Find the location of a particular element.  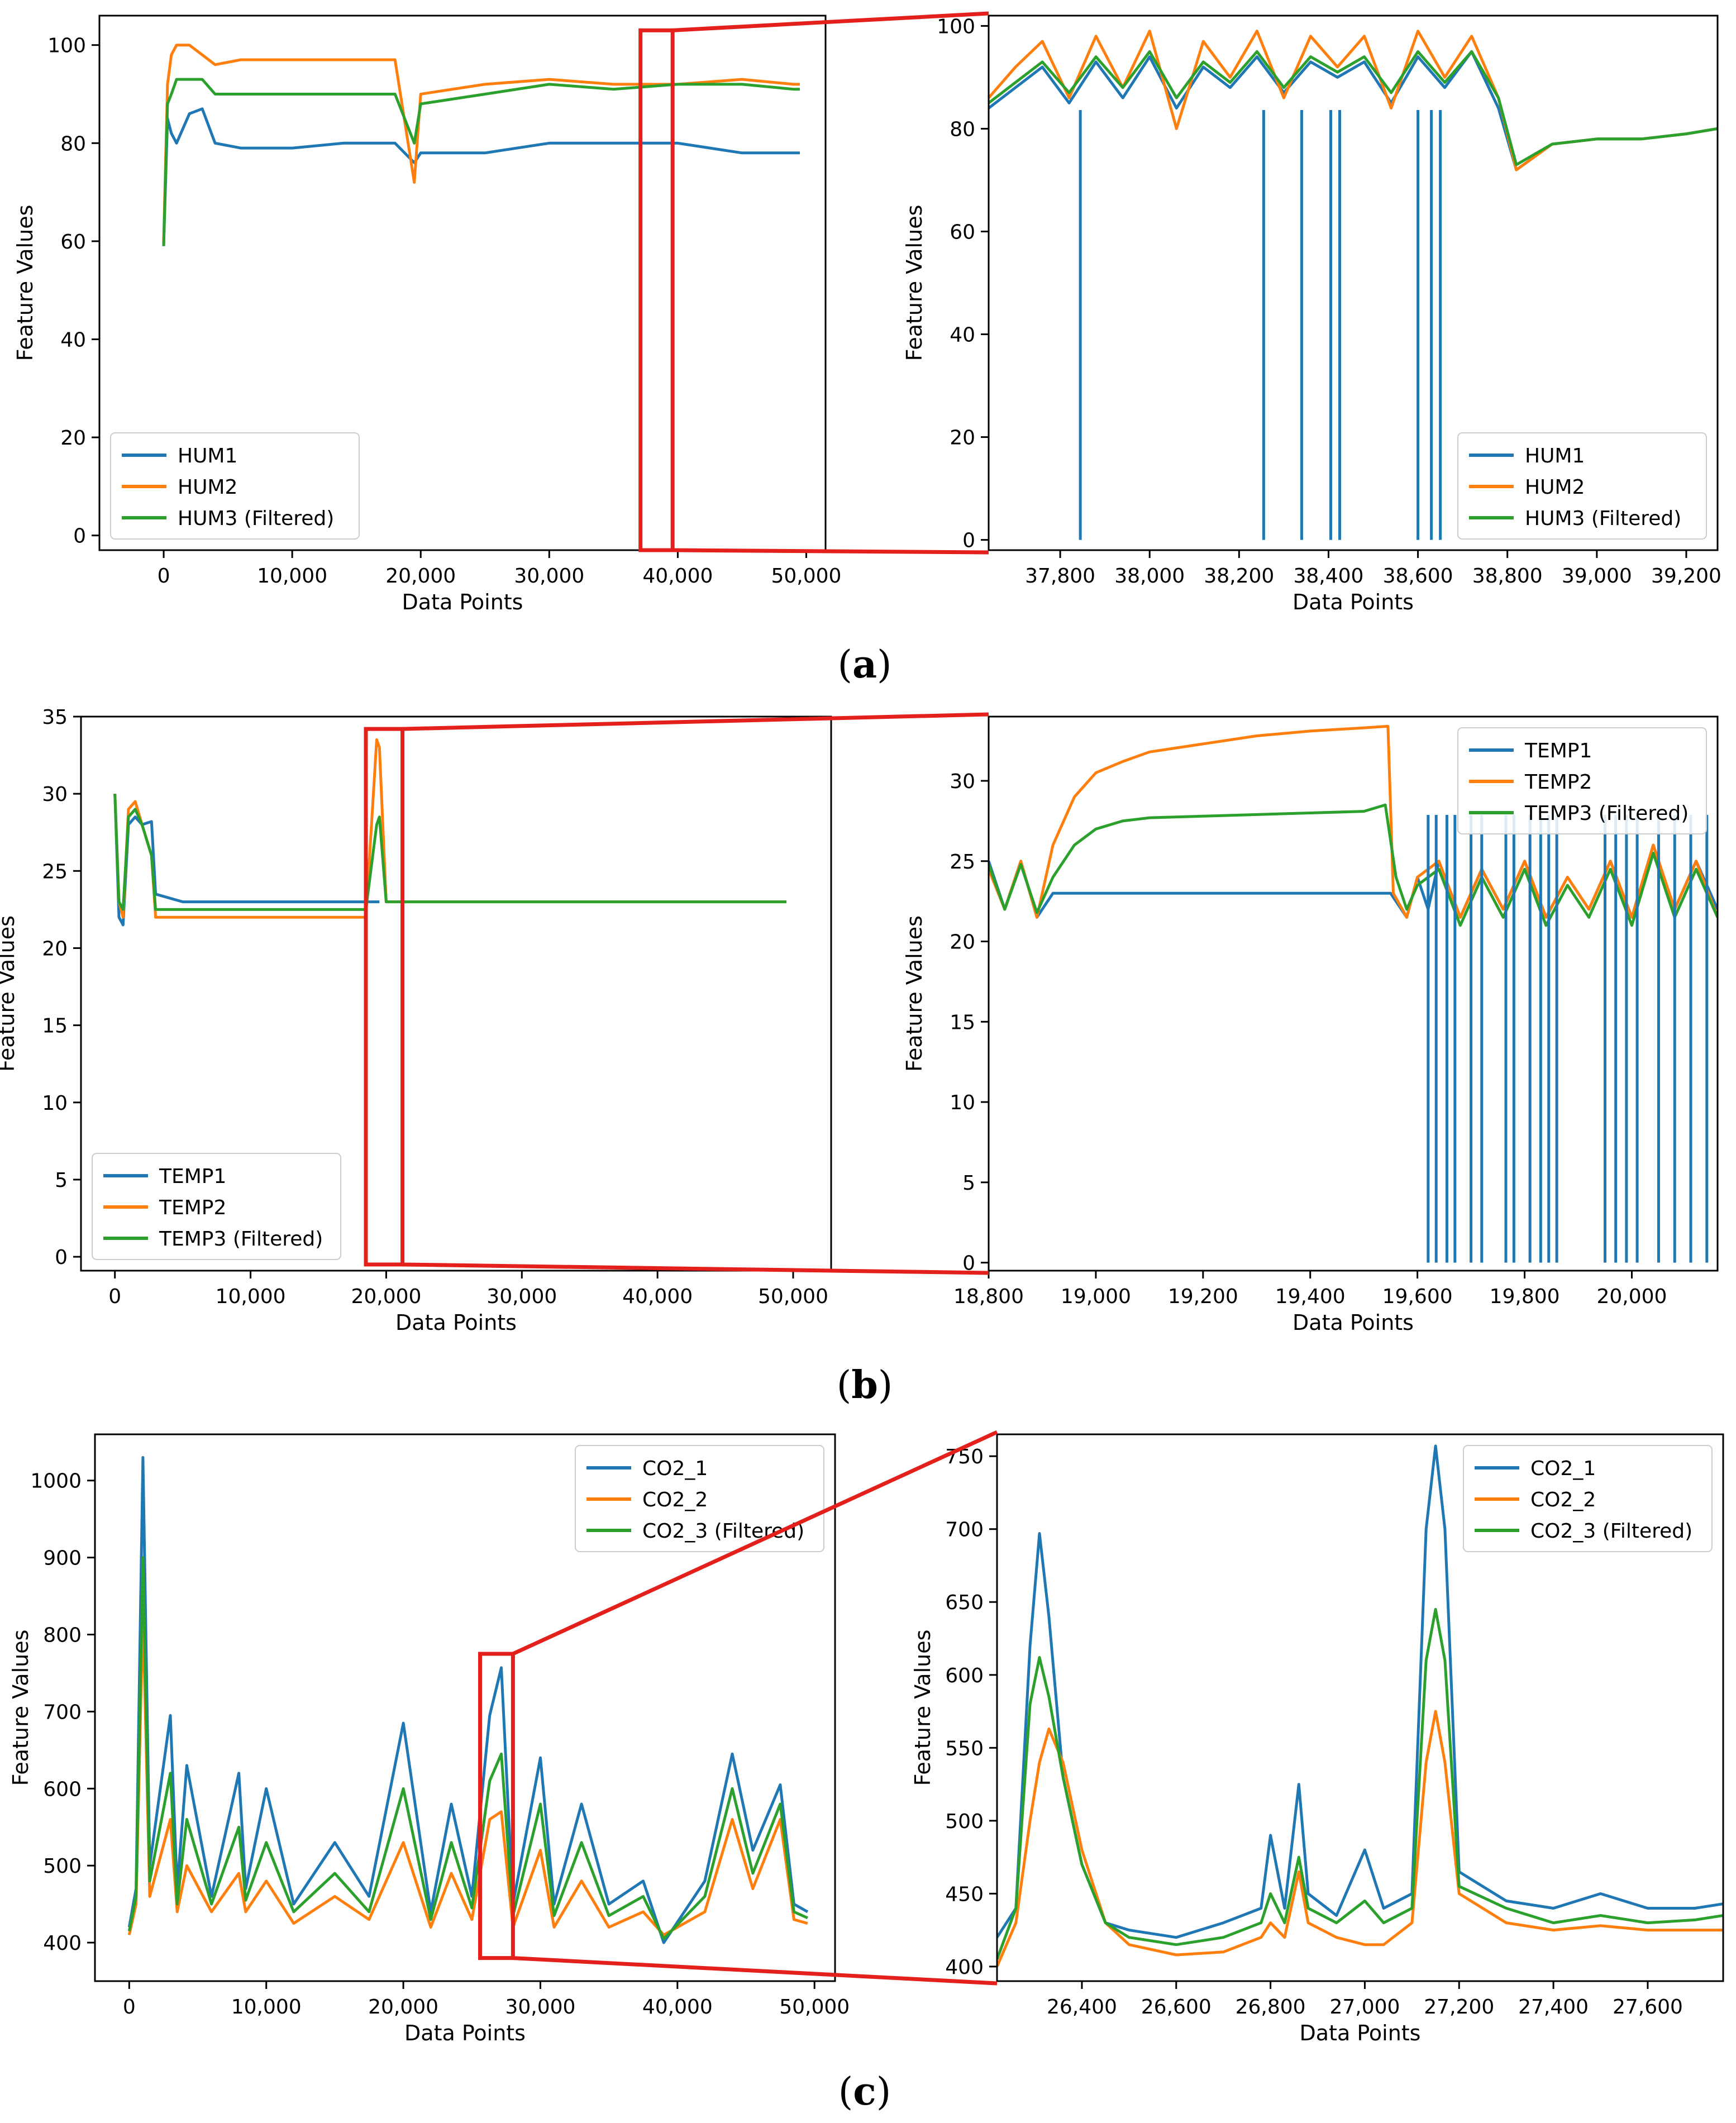

x-tick-label: 27,400 is located at coordinates (1553, 2007).